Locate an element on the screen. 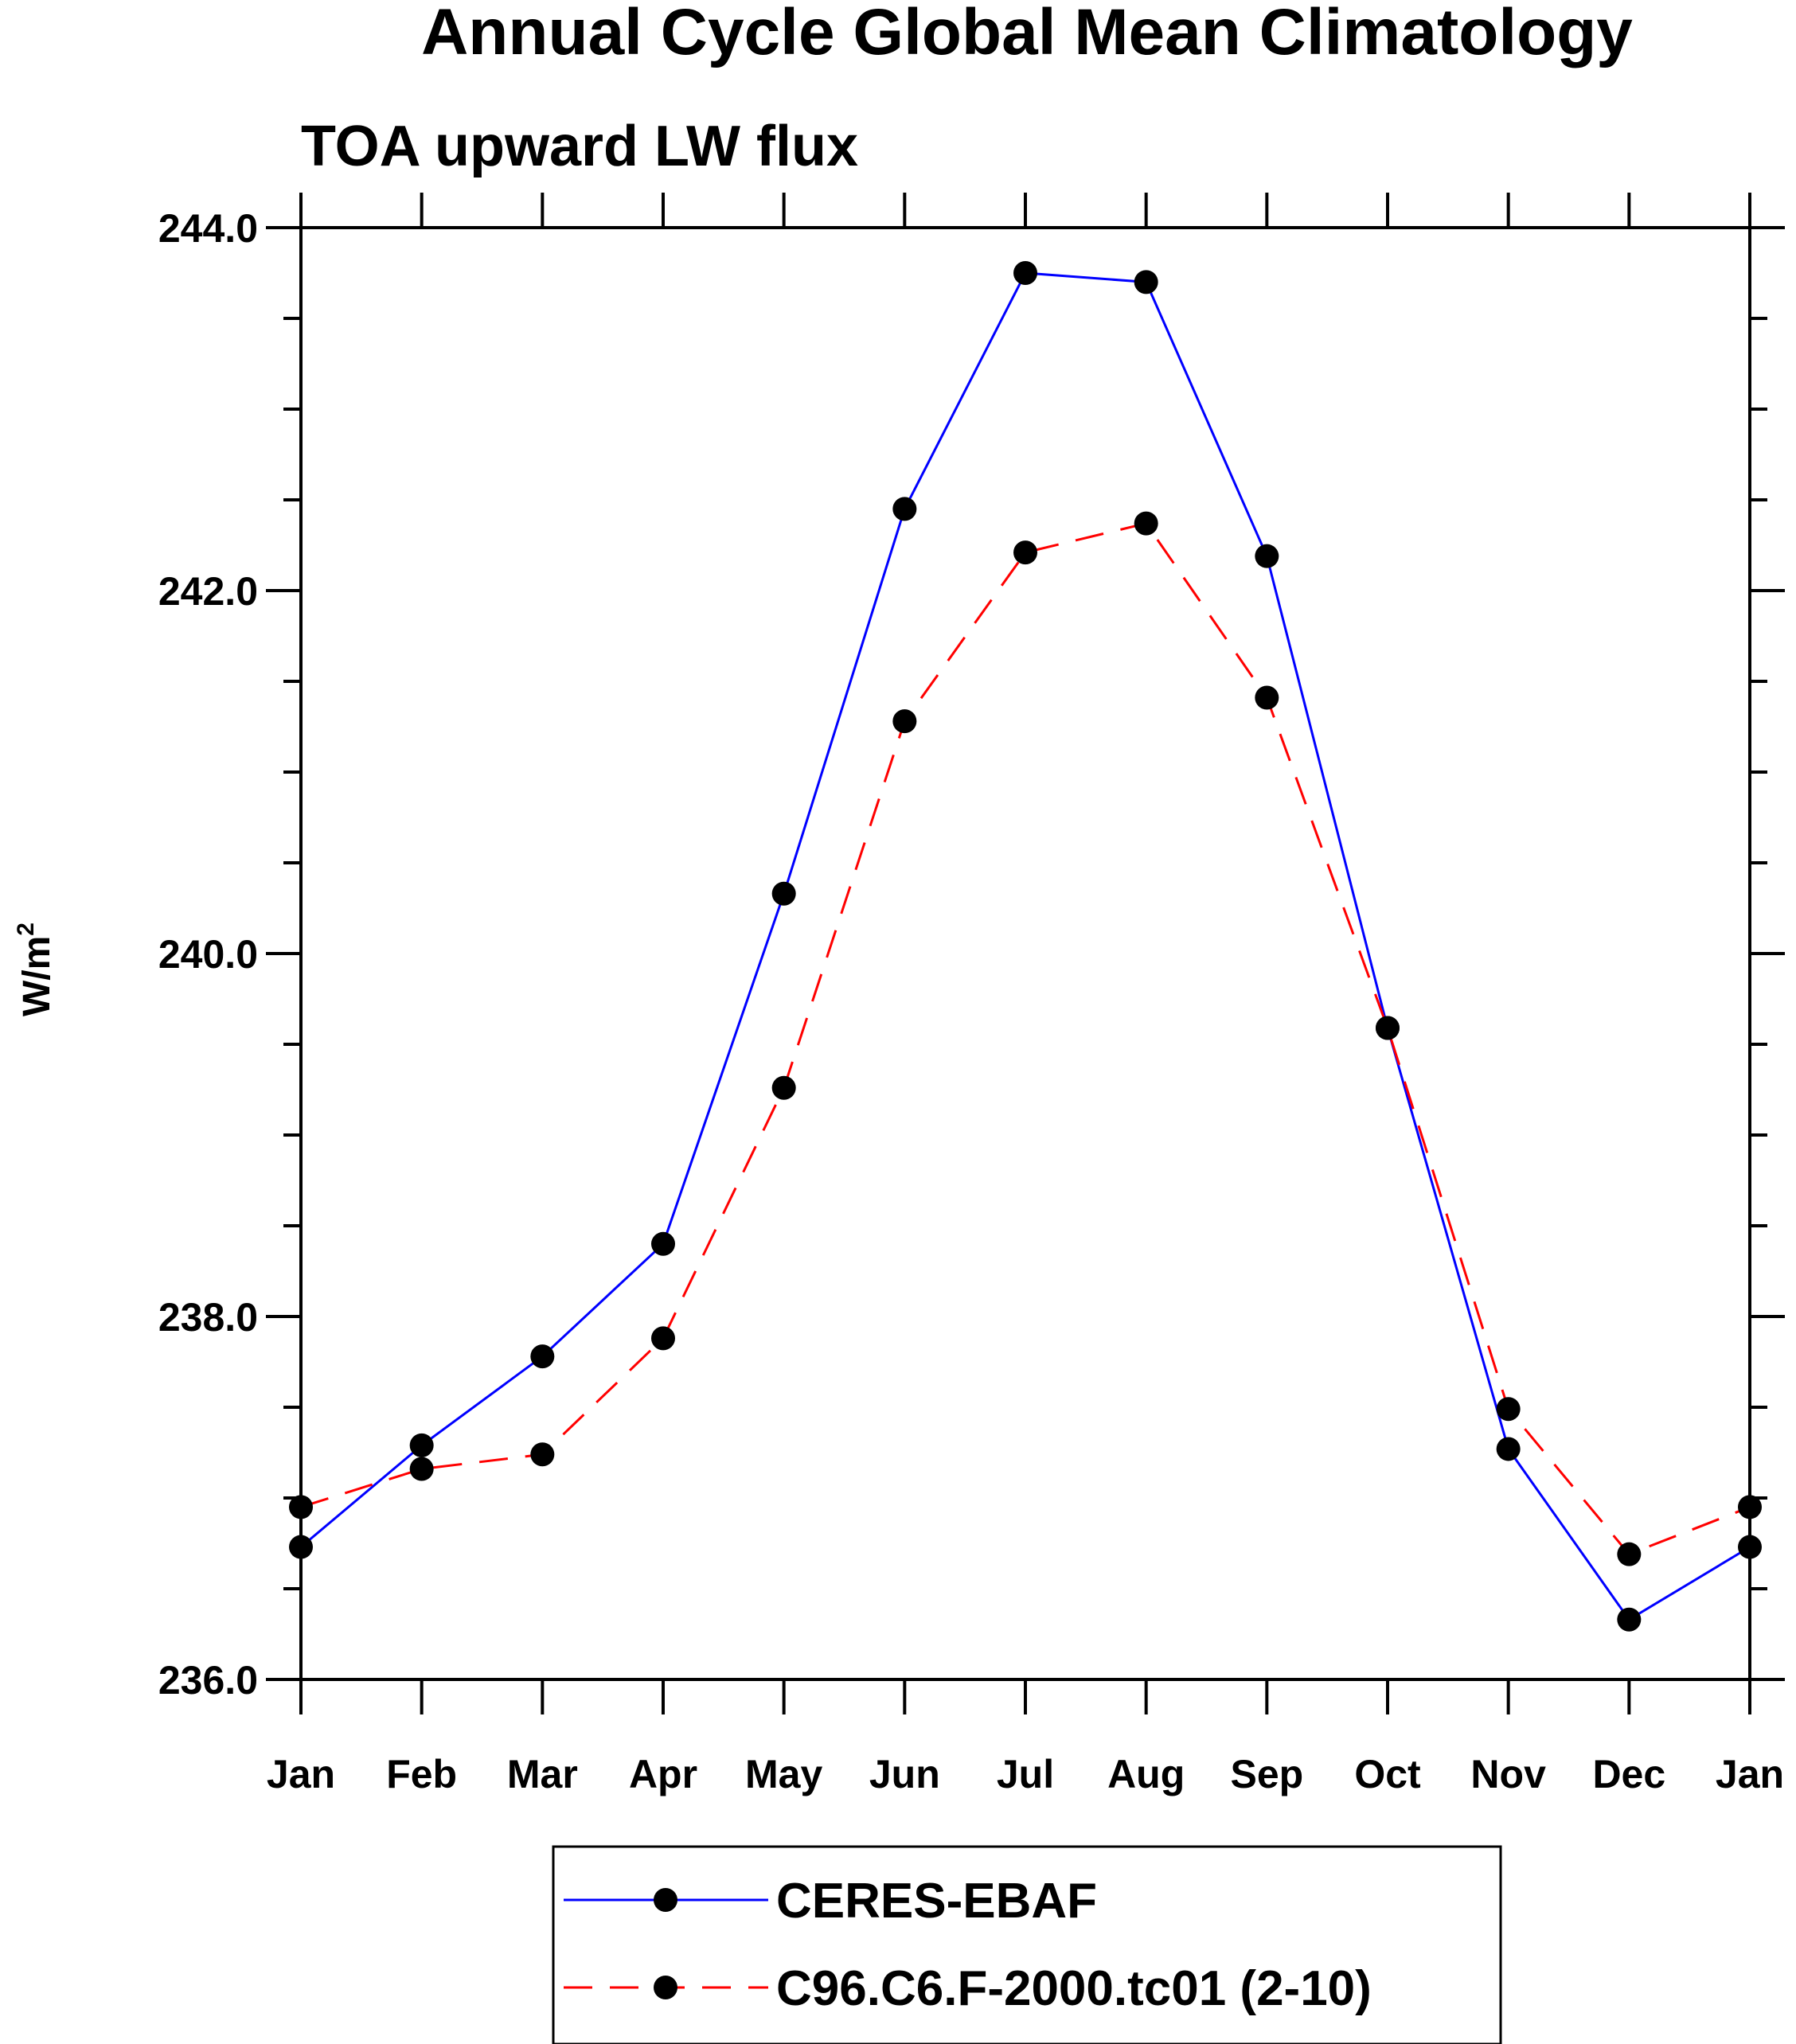 The height and width of the screenshot is (2044, 1796). x-tick-label-4: May is located at coordinates (783, 1774).